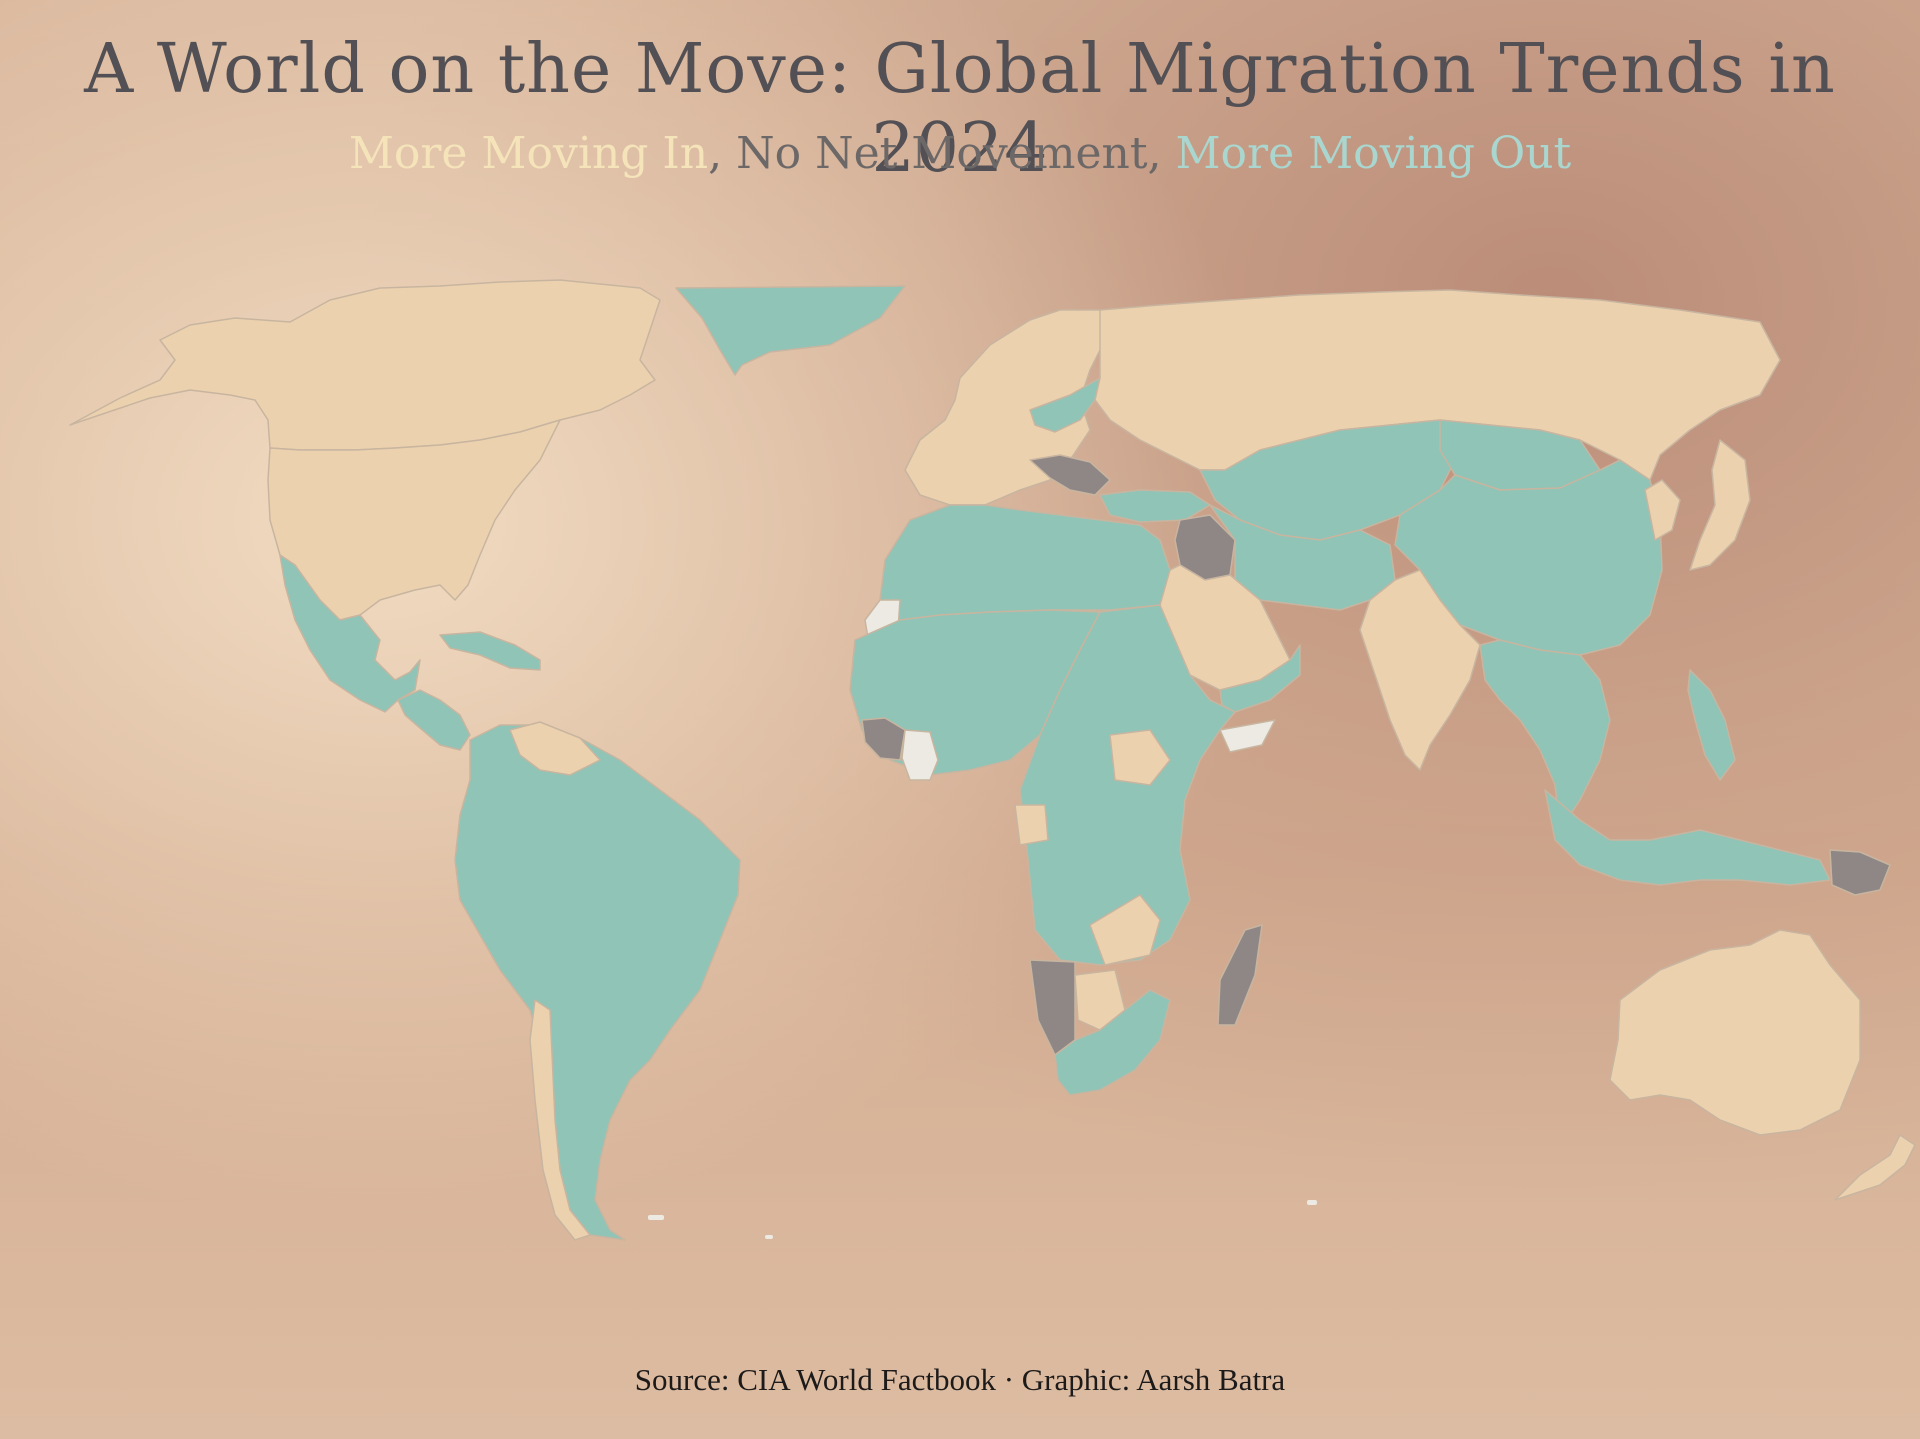 This screenshot has width=1920, height=1439. Describe the element at coordinates (1112, 1042) in the screenshot. I see `region-south-africa` at that location.